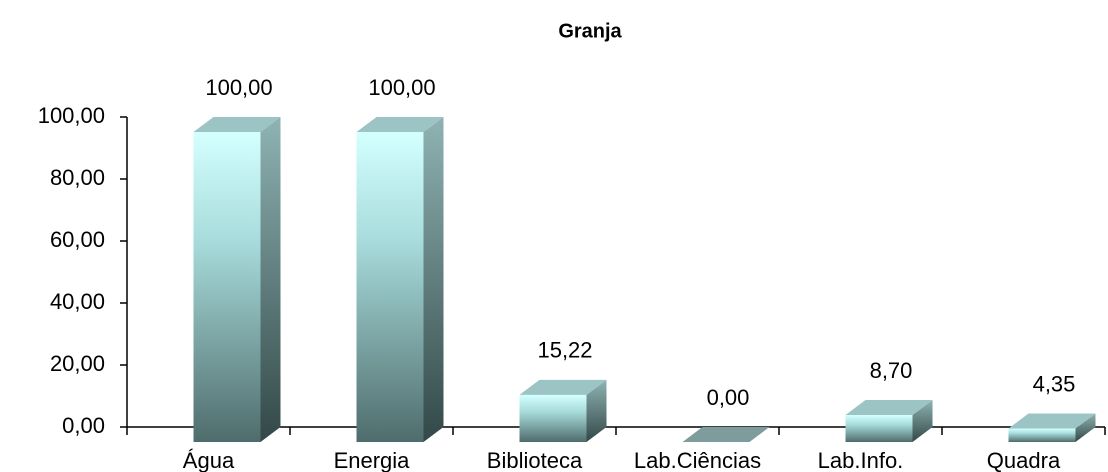  Describe the element at coordinates (77, 301) in the screenshot. I see `y-tick-label: 40,00` at that location.